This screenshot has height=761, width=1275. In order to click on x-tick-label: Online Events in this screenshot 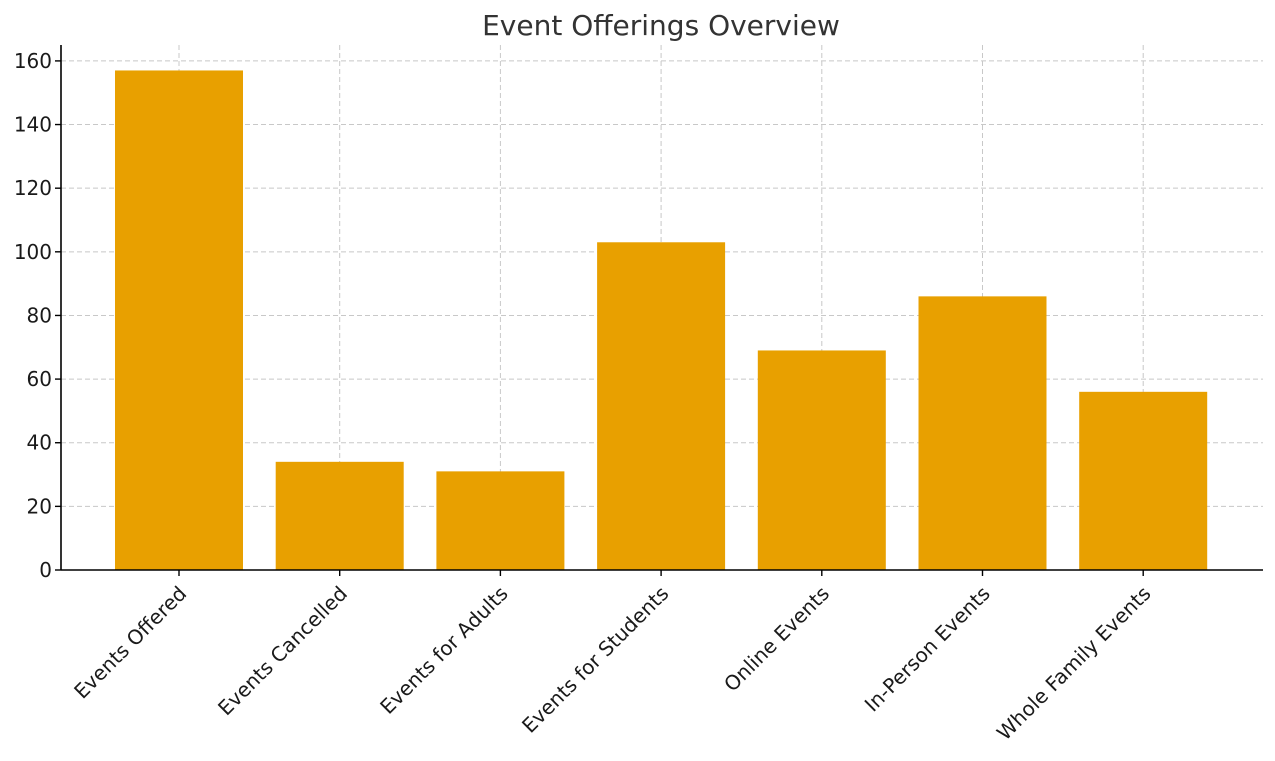, I will do `click(776, 638)`.